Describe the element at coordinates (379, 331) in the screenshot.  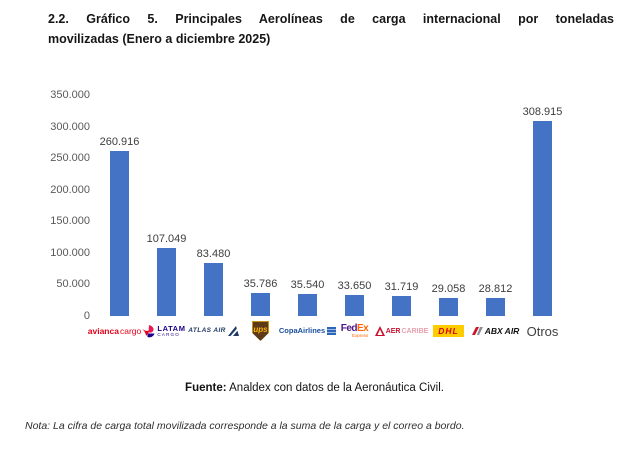
I see `aercaribe-triangle-icon` at that location.